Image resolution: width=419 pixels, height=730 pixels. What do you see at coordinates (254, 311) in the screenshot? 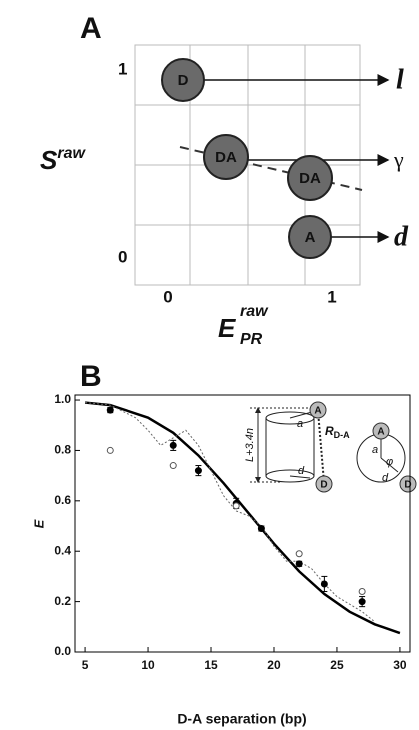
I see `x-axis-label-sup: raw` at bounding box center [254, 311].